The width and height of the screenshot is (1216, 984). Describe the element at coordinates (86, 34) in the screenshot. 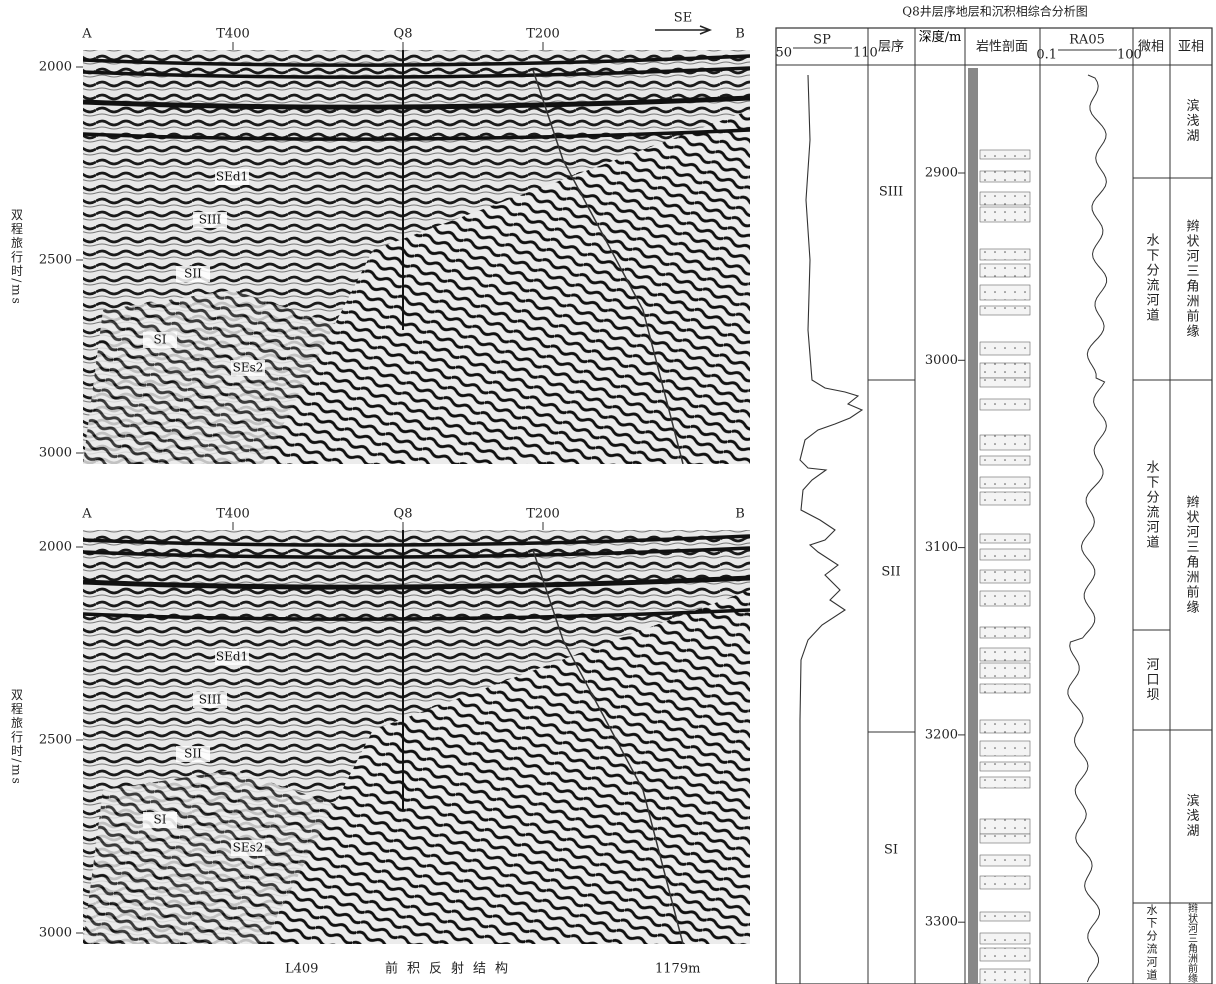

I see `section-label: A` at that location.